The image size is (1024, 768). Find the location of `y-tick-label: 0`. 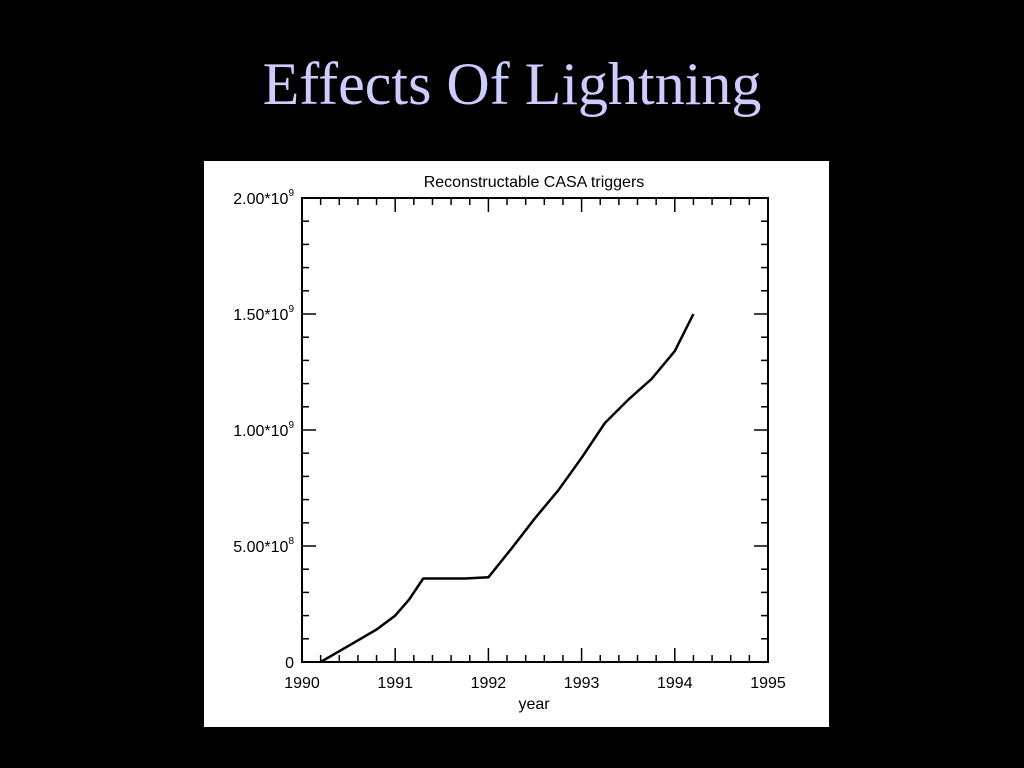

y-tick-label: 0 is located at coordinates (289, 663).